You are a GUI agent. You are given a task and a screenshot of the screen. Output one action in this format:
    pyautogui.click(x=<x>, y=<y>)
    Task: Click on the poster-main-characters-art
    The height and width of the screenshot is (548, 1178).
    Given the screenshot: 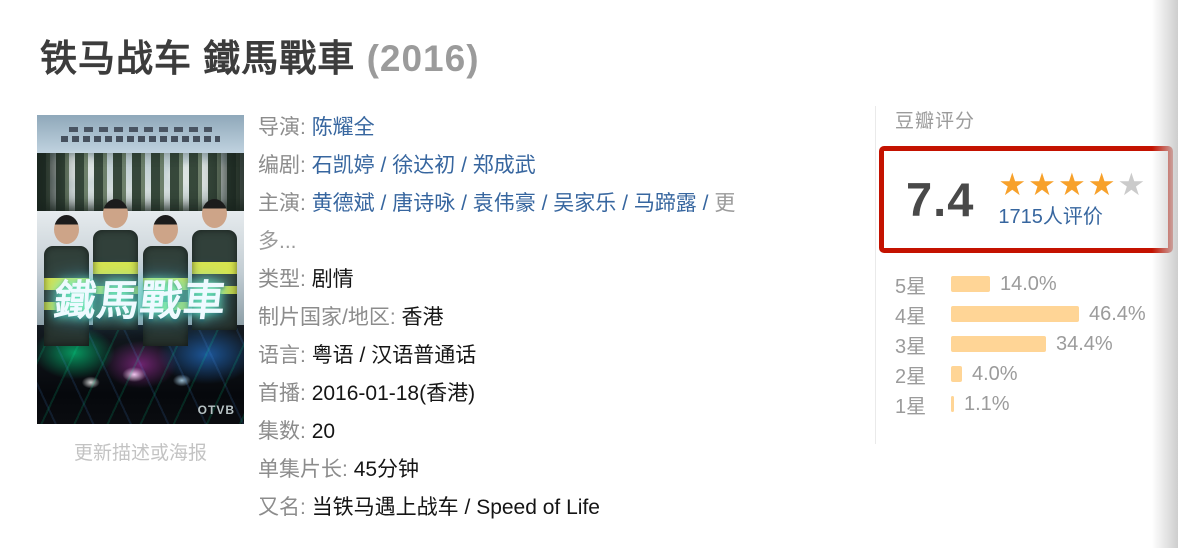 What is the action you would take?
    pyautogui.click(x=140, y=272)
    